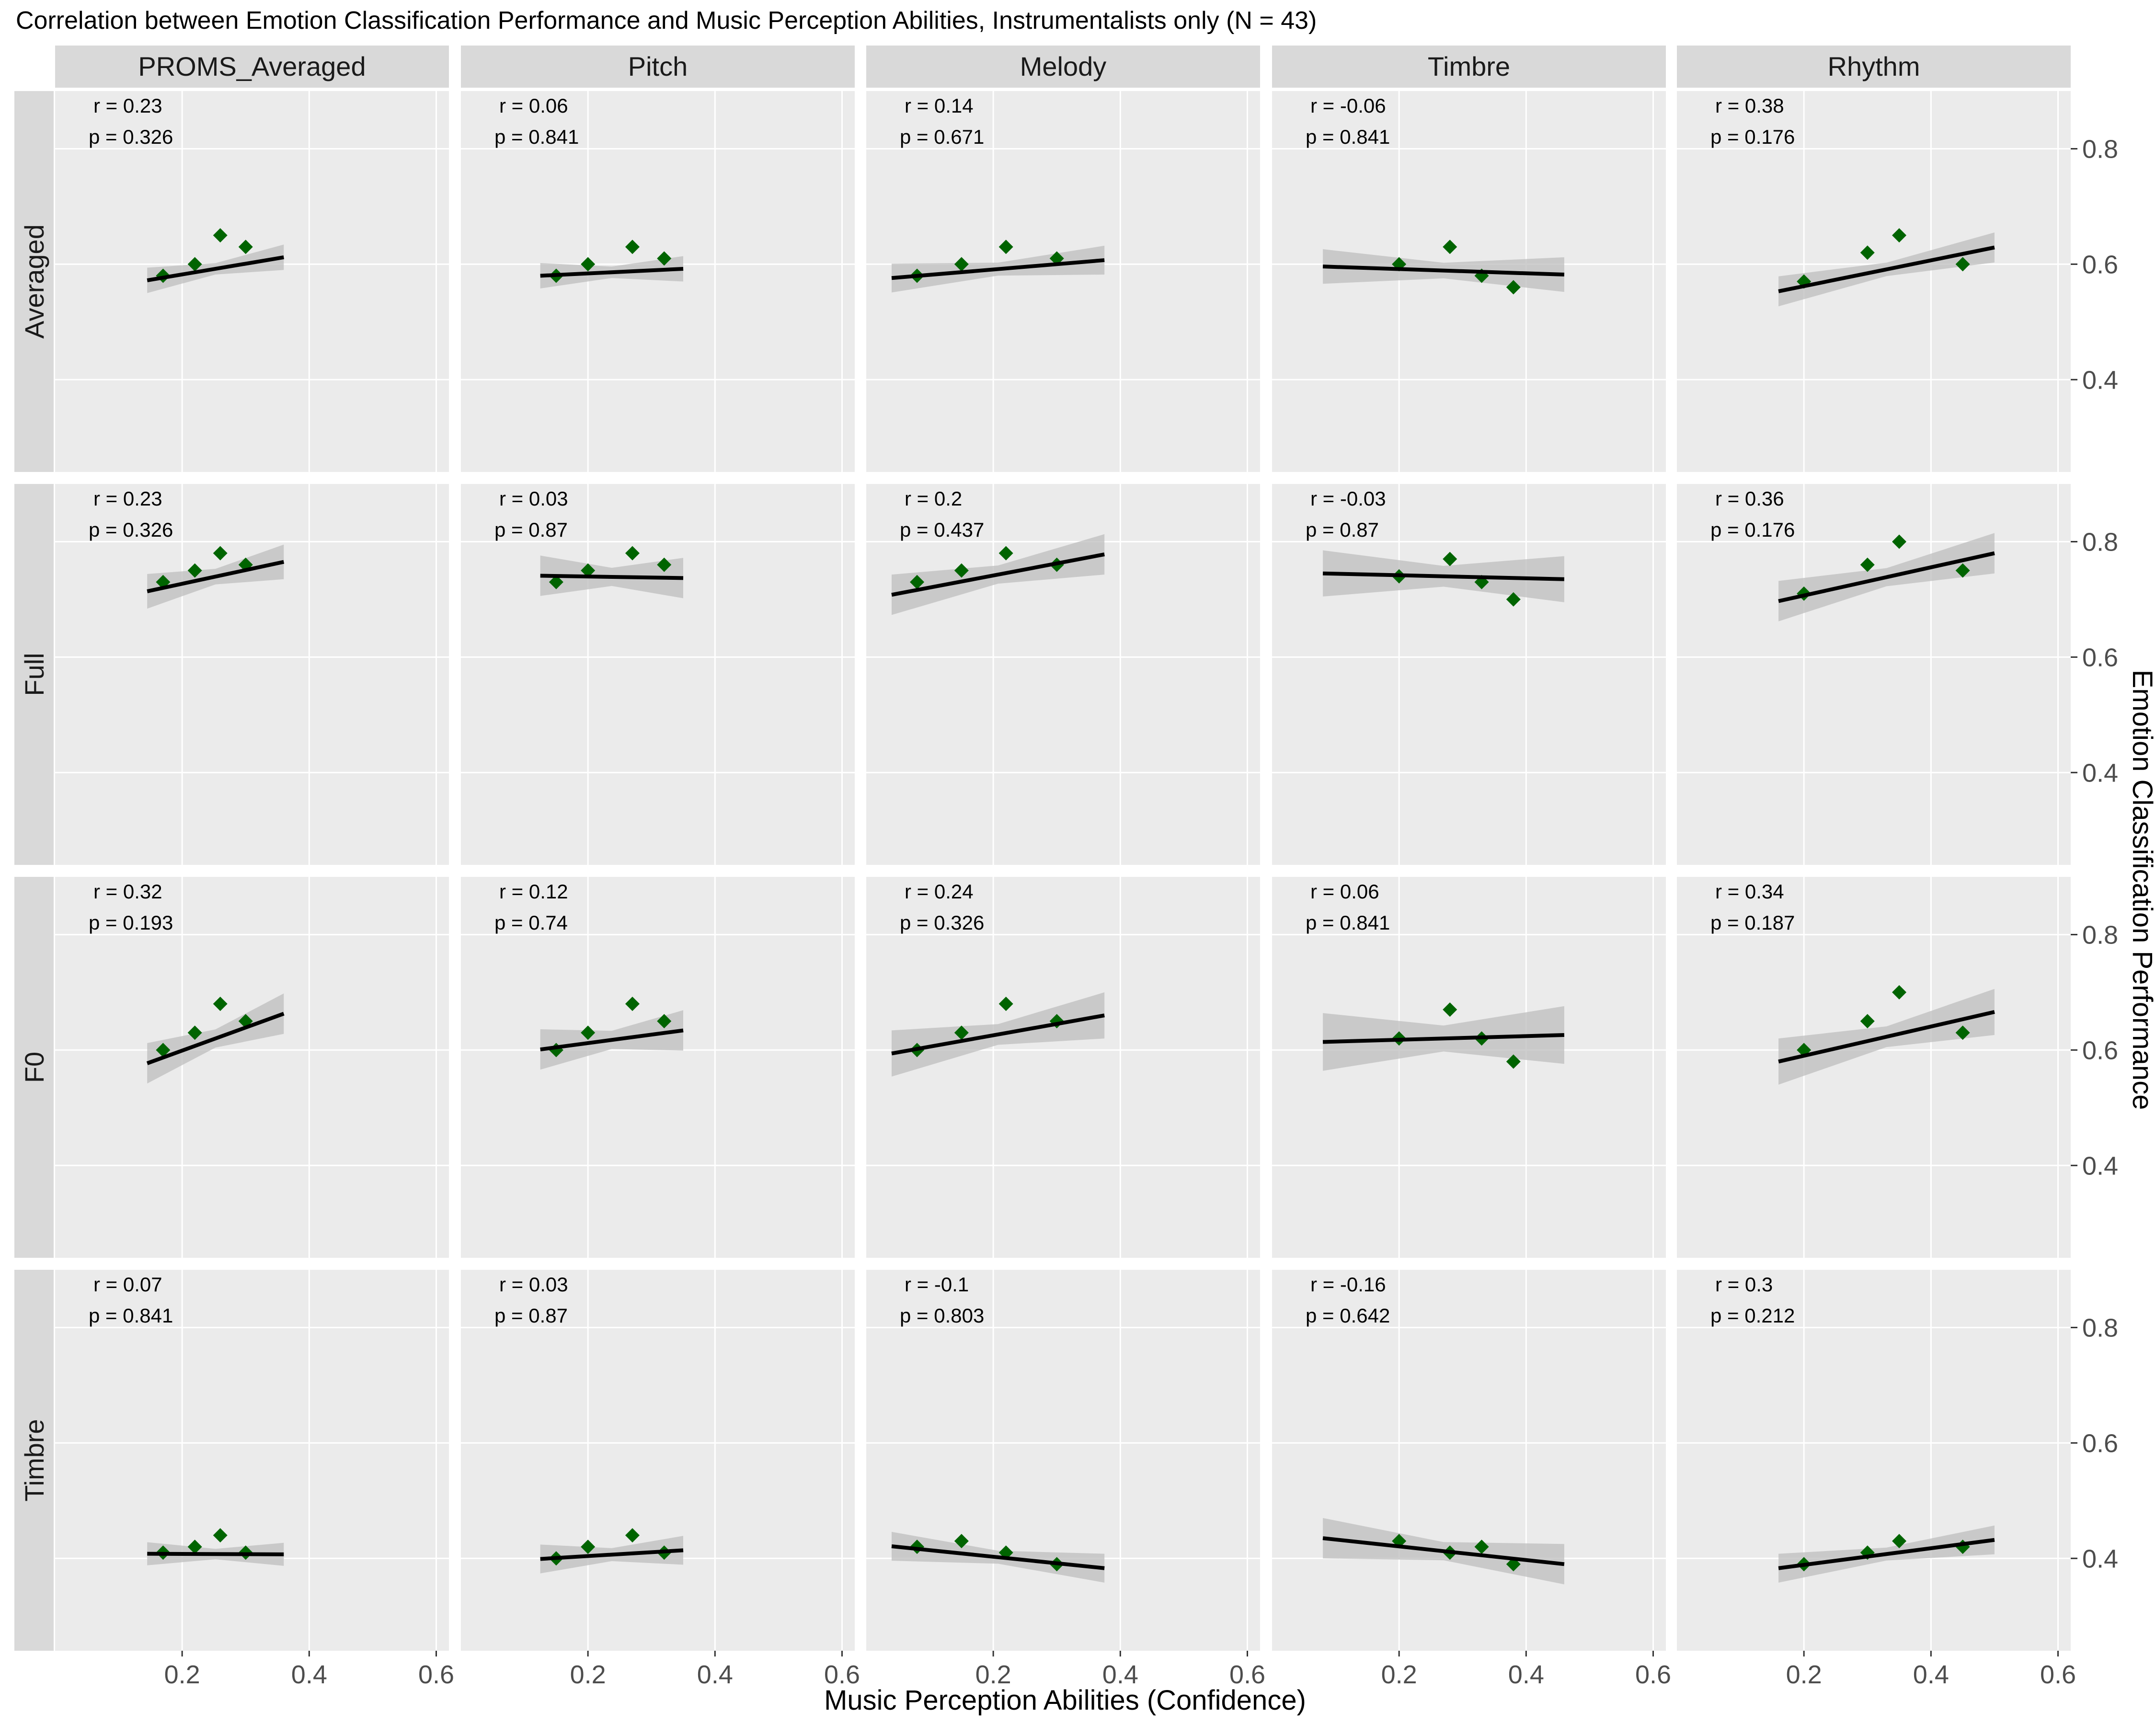 This screenshot has width=2156, height=1725. What do you see at coordinates (2100, 264) in the screenshot?
I see `y-tick-label: 0.6` at bounding box center [2100, 264].